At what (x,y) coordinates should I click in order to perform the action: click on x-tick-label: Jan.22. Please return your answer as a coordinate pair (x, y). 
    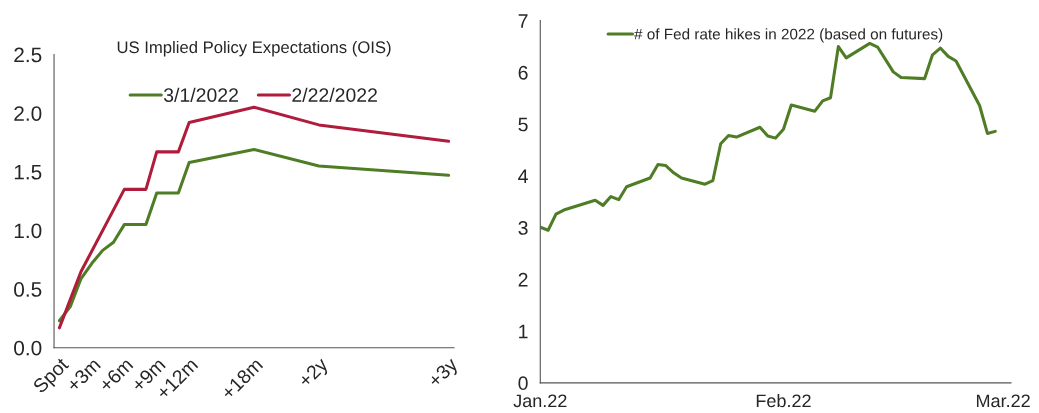
    Looking at the image, I should click on (540, 401).